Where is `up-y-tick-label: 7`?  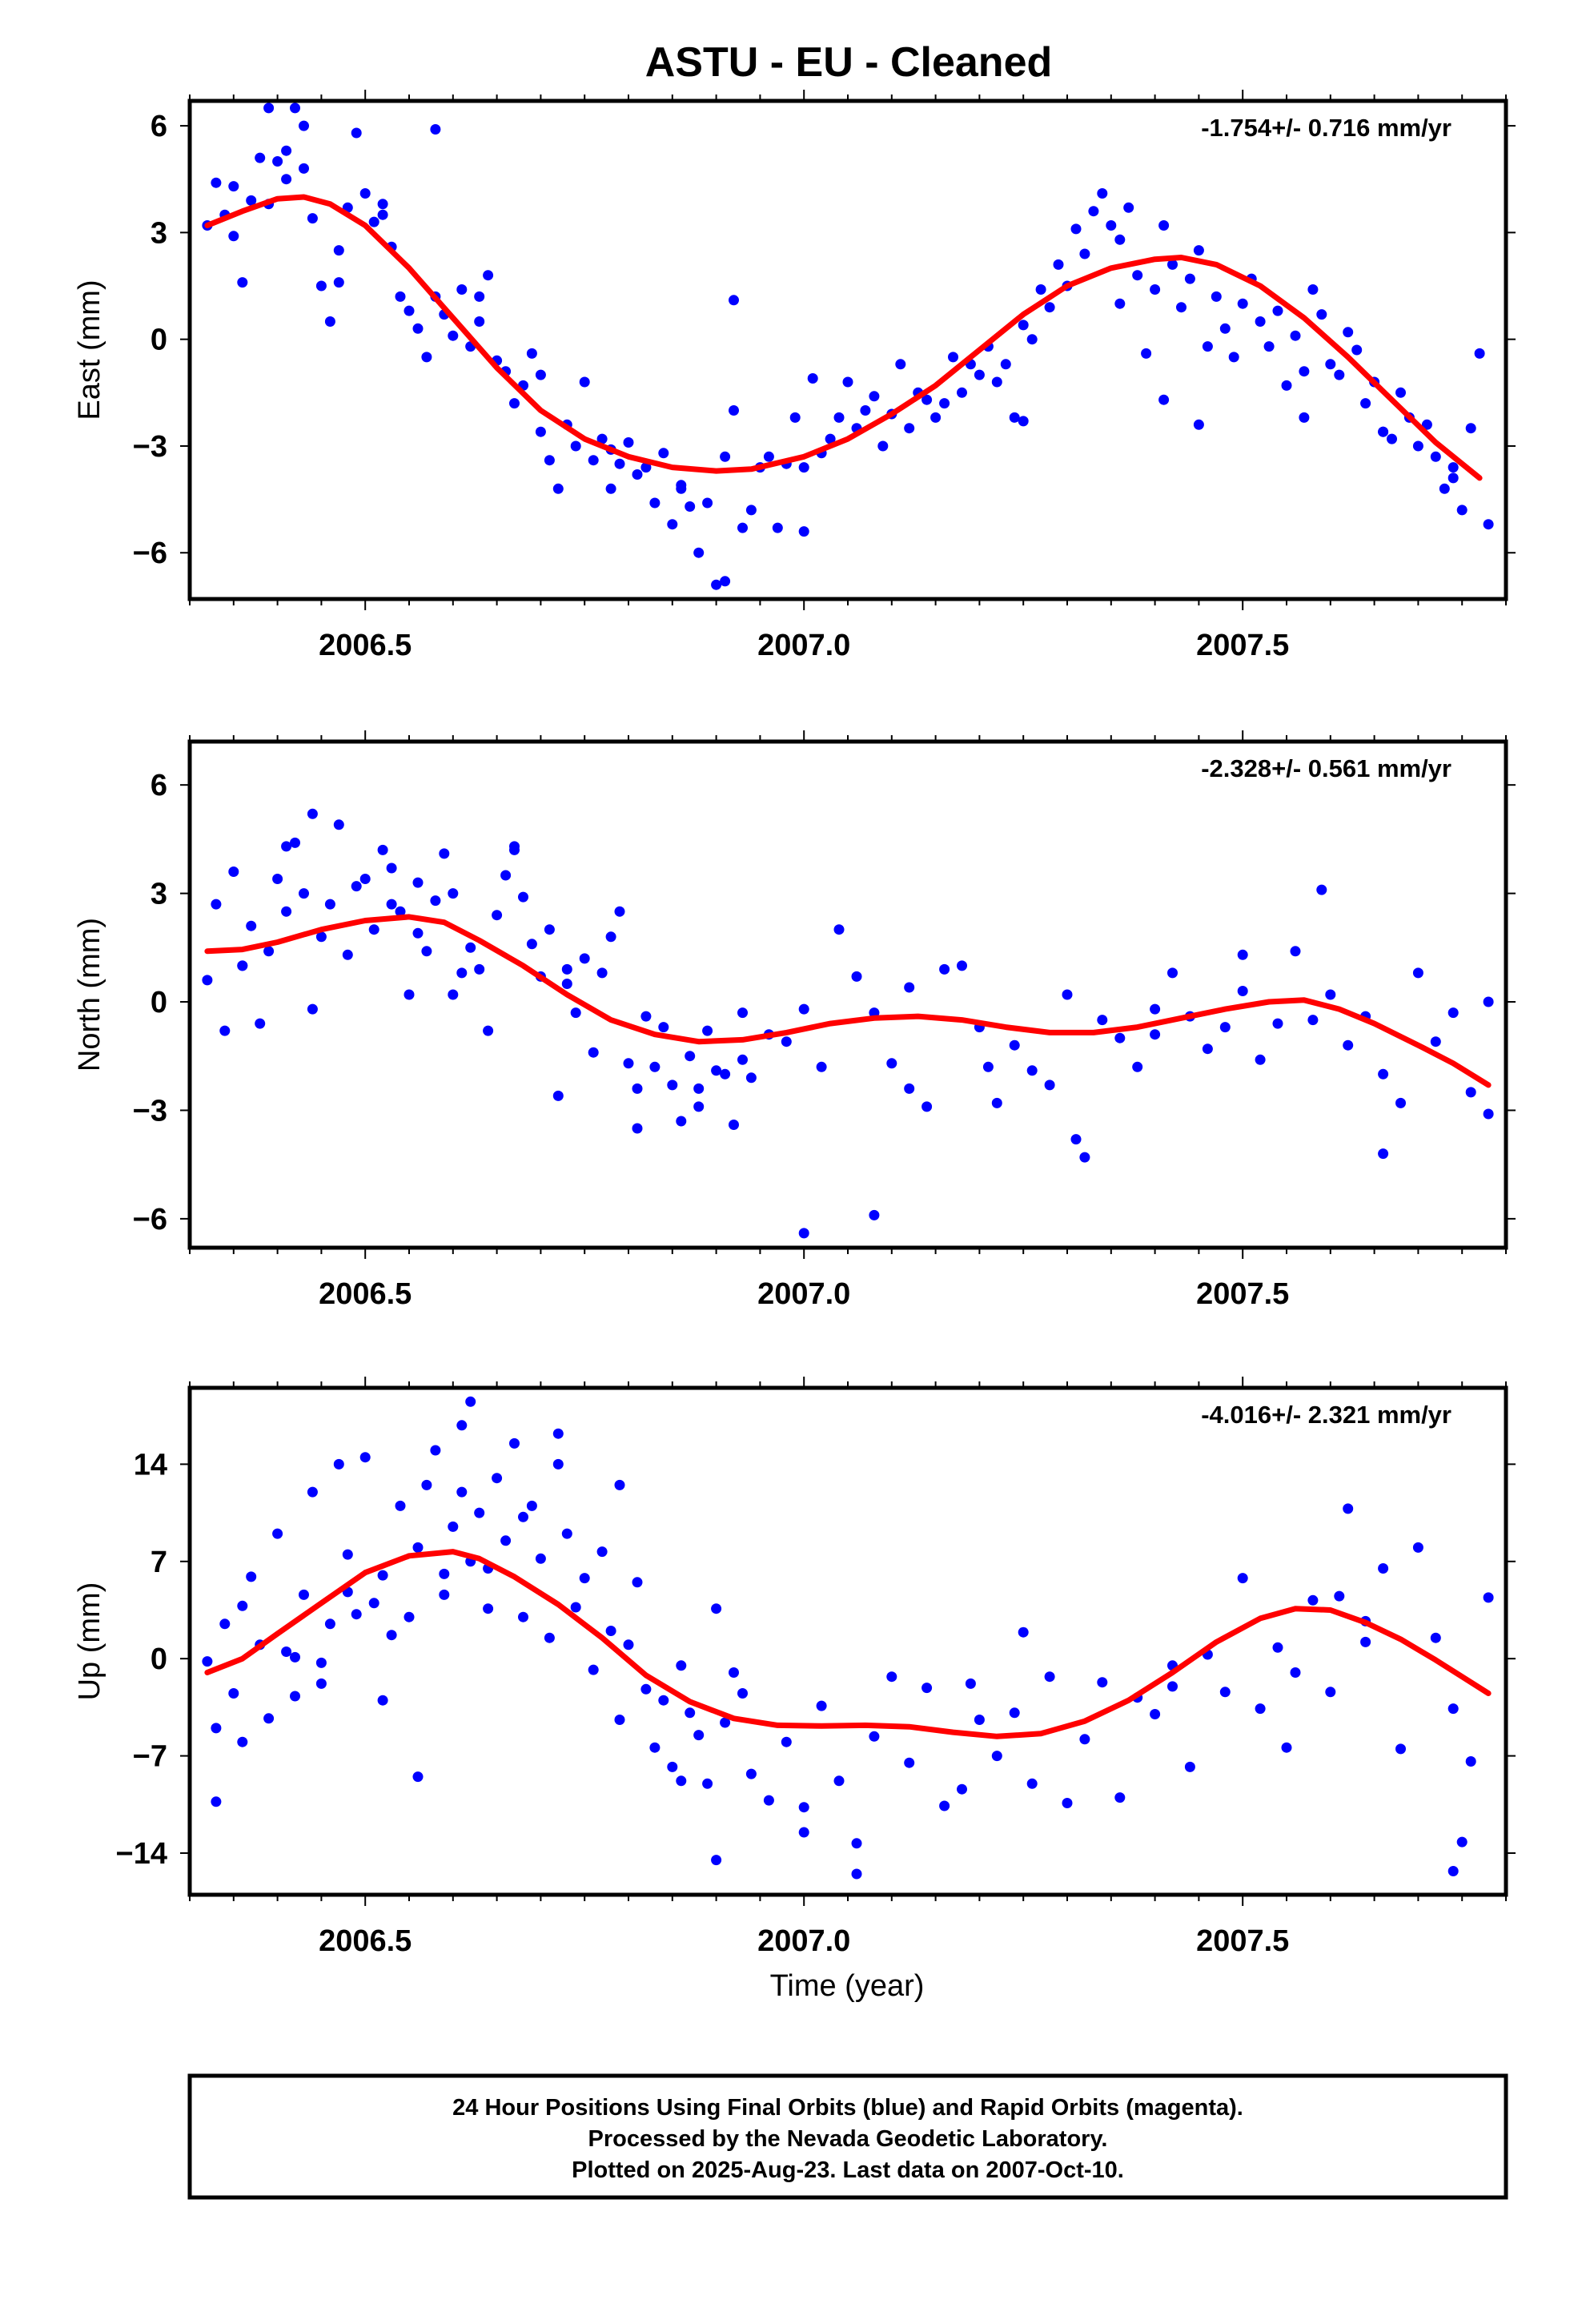
up-y-tick-label: 7 is located at coordinates (159, 1562).